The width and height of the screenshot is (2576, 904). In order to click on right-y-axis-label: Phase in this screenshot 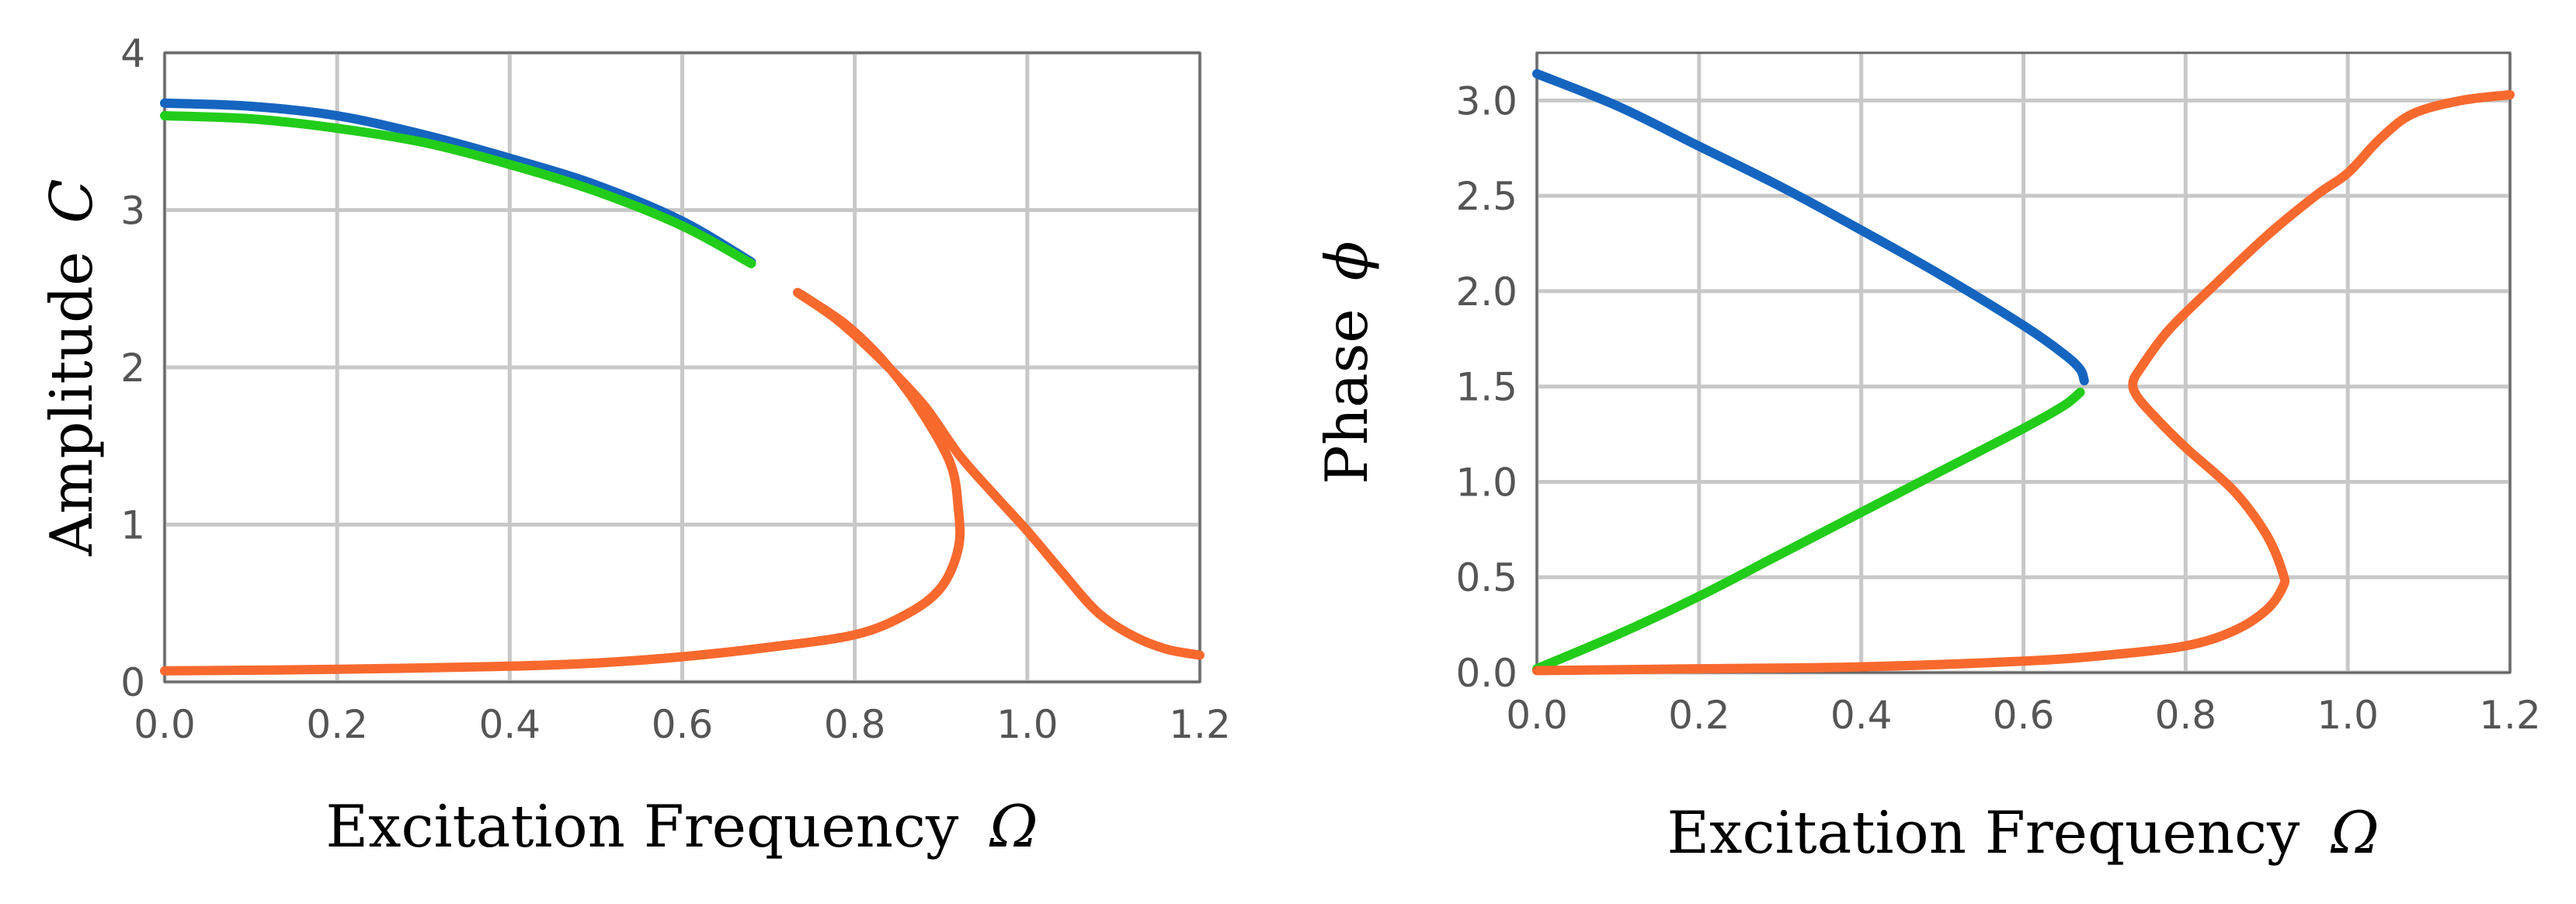, I will do `click(1346, 396)`.